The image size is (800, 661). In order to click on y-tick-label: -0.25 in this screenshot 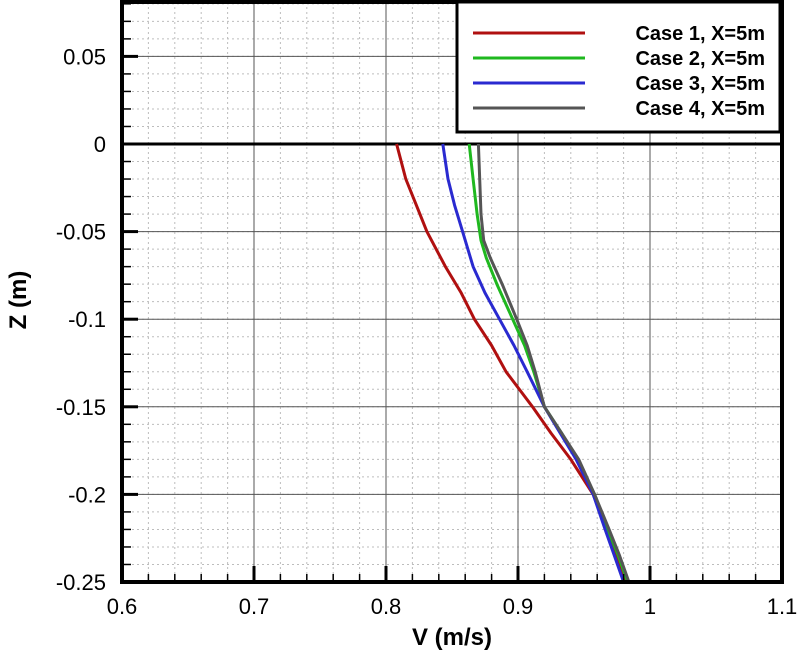, I will do `click(81, 582)`.